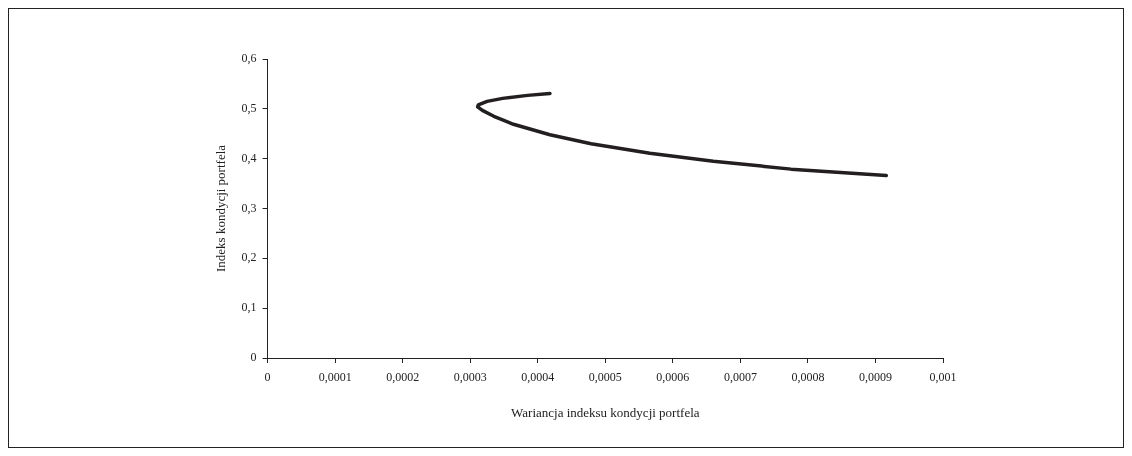 This screenshot has height=456, width=1132. Describe the element at coordinates (403, 377) in the screenshot. I see `x-tick-label: 0,0002` at that location.